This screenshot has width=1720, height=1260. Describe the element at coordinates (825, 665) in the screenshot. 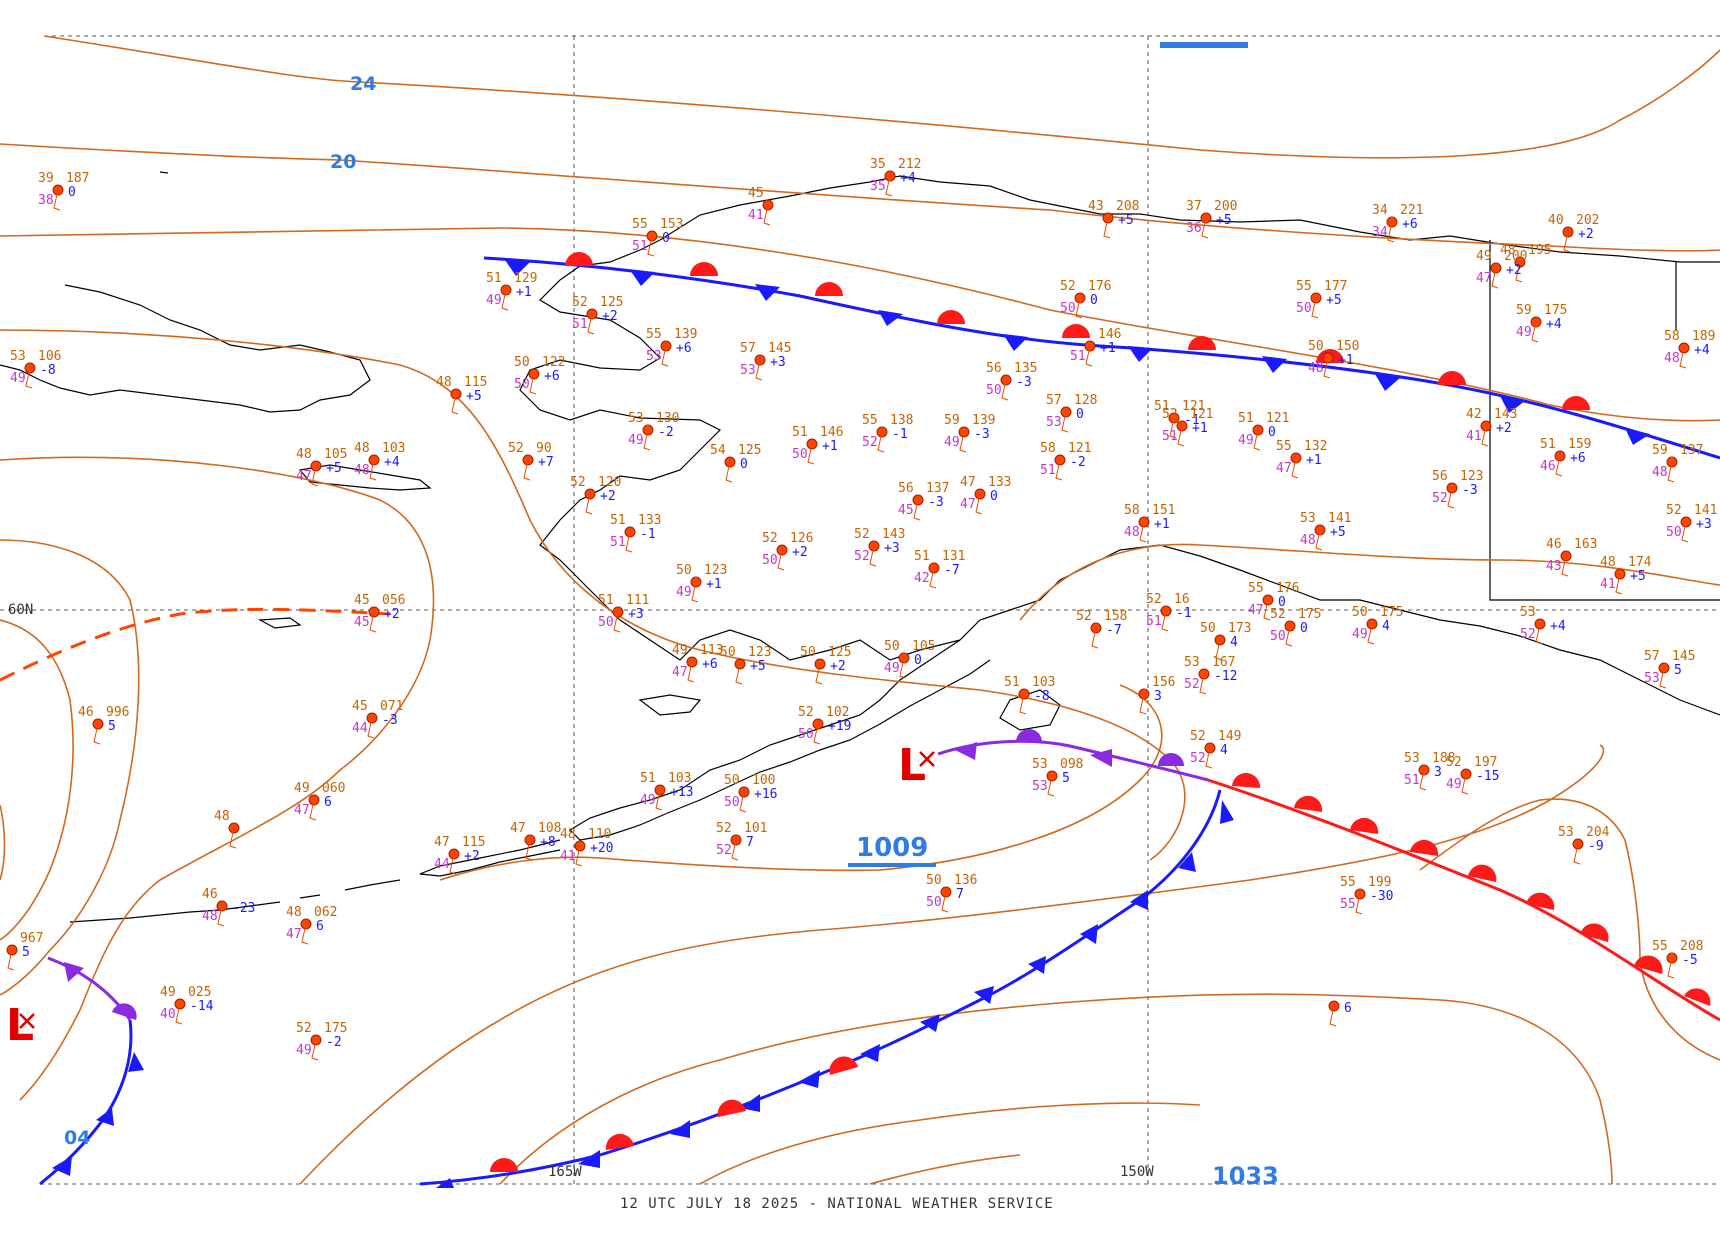

I see `station-plot: 50 125+2` at that location.